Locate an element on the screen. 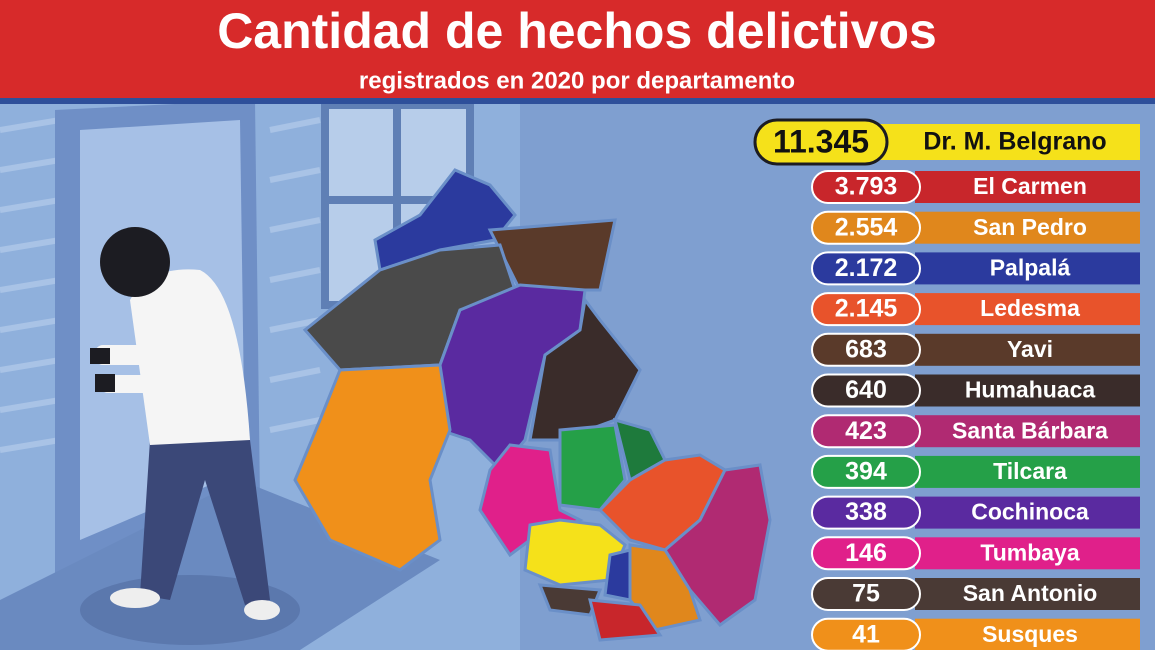 The image size is (1155, 655). name: Palpalá is located at coordinates (1030, 267).